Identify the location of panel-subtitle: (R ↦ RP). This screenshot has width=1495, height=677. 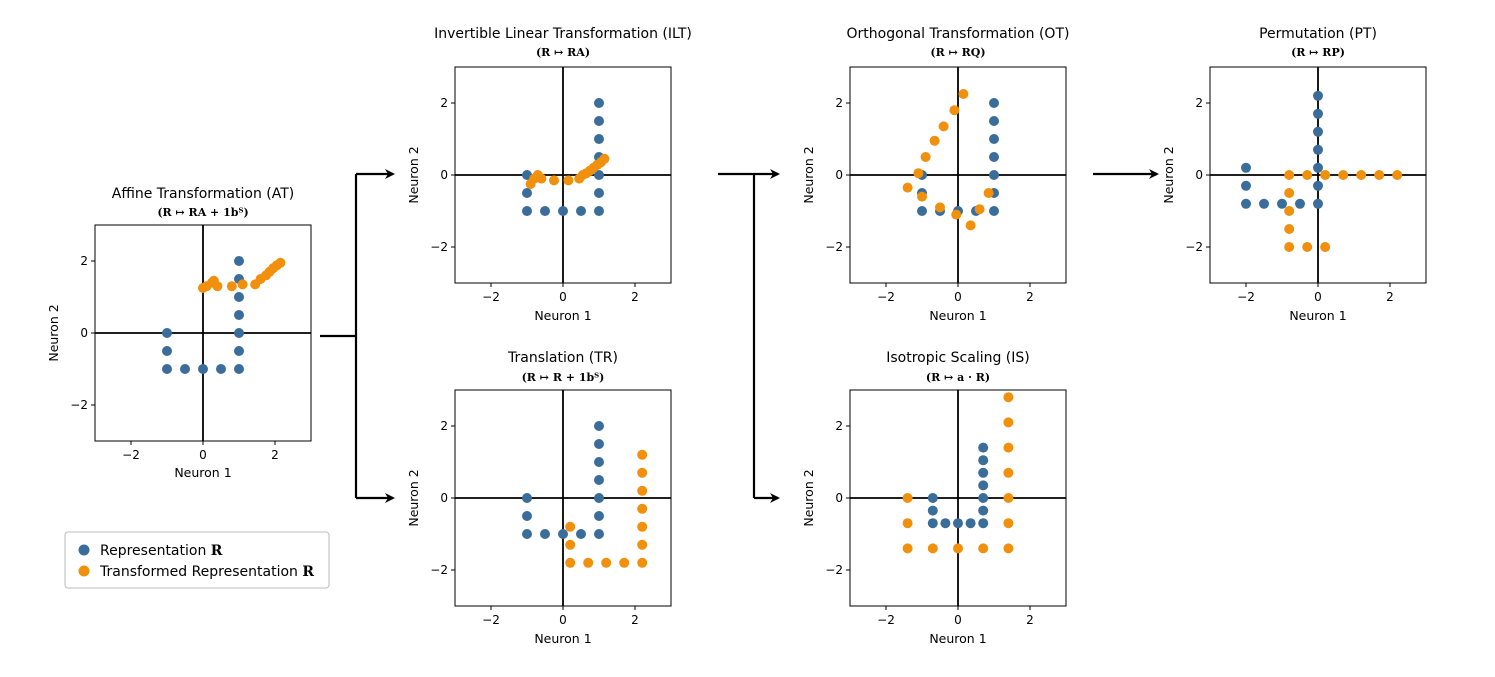
(1318, 52).